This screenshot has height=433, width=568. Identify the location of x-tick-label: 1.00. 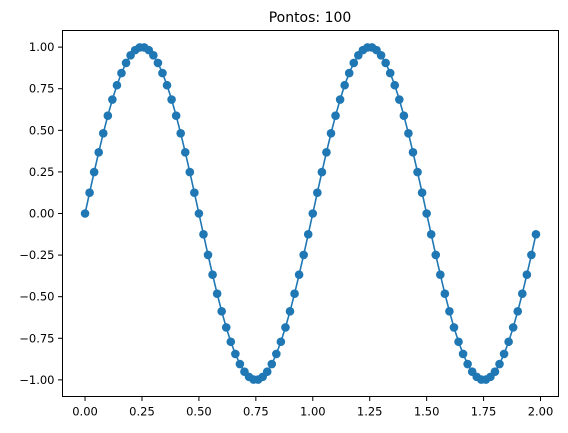
(313, 412).